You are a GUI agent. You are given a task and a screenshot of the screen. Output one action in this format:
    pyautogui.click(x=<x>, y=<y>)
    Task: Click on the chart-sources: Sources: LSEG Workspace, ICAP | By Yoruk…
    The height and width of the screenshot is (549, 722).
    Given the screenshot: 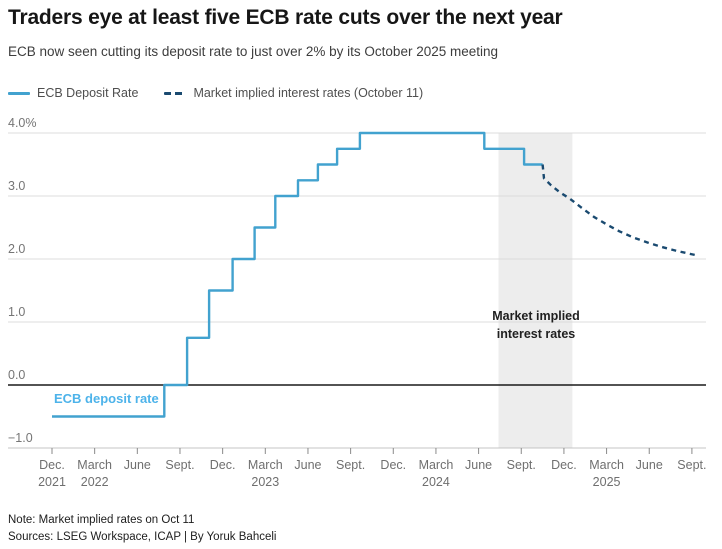 What is the action you would take?
    pyautogui.click(x=142, y=537)
    